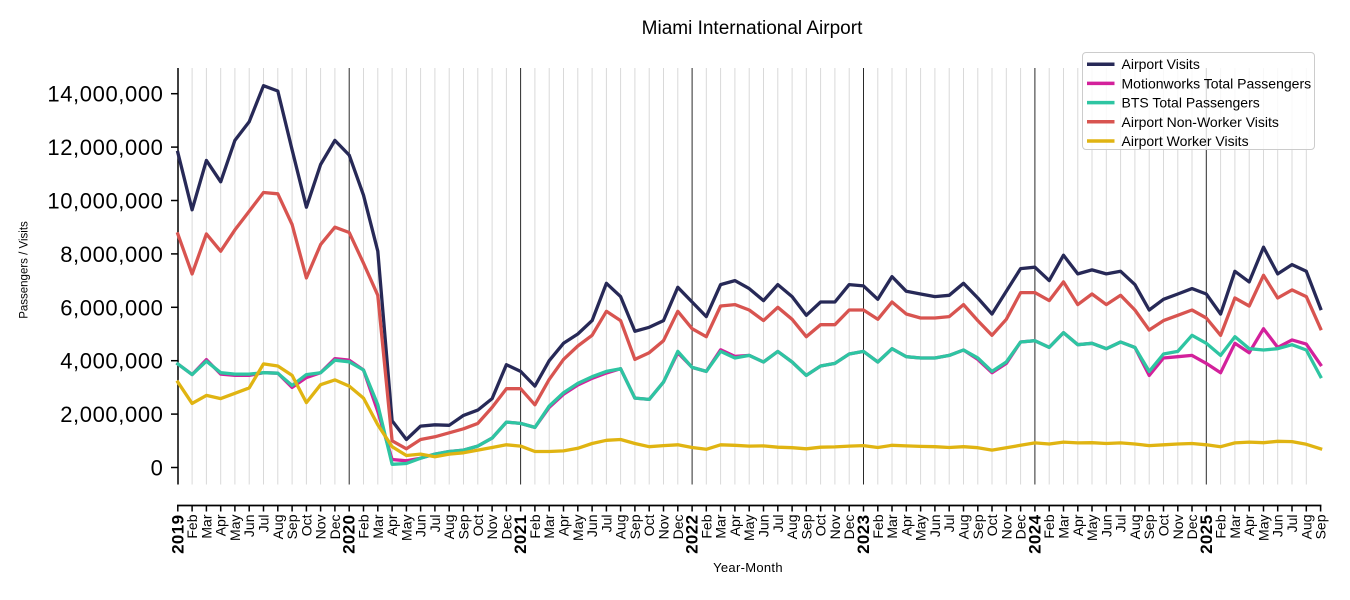  Describe the element at coordinates (1185, 141) in the screenshot. I see `svg-text: Airport Worker Visits` at that location.